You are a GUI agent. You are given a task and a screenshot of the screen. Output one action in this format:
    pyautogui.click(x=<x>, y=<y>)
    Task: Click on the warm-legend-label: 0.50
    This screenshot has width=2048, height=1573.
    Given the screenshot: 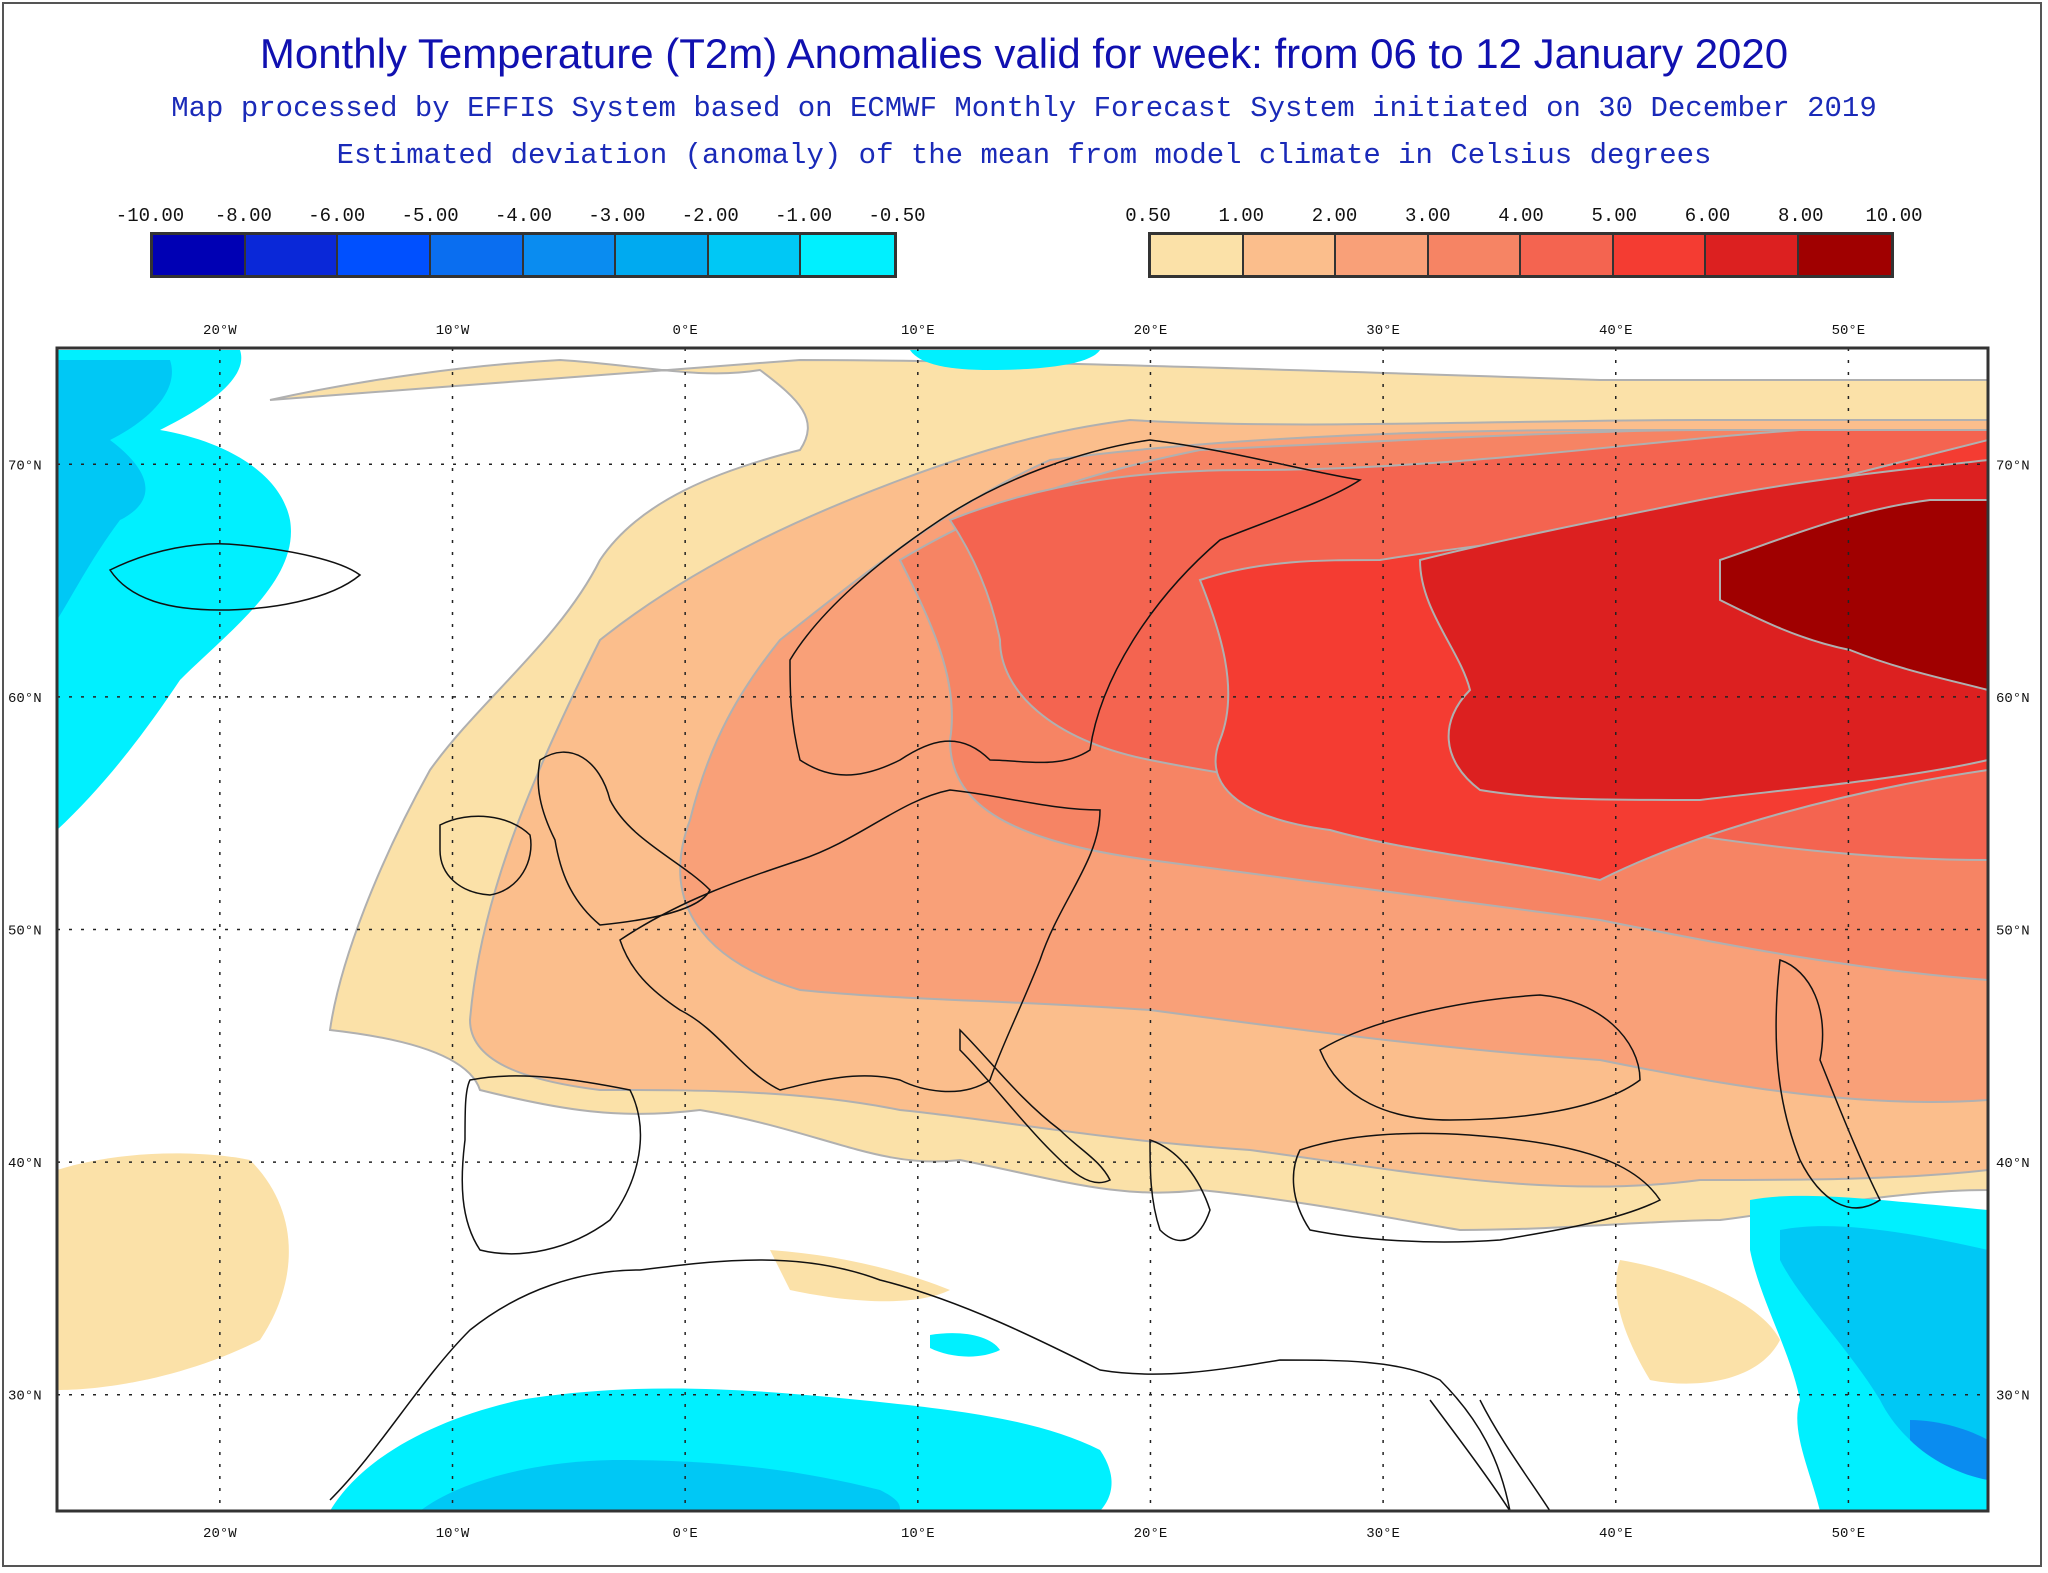 What is the action you would take?
    pyautogui.click(x=1148, y=216)
    